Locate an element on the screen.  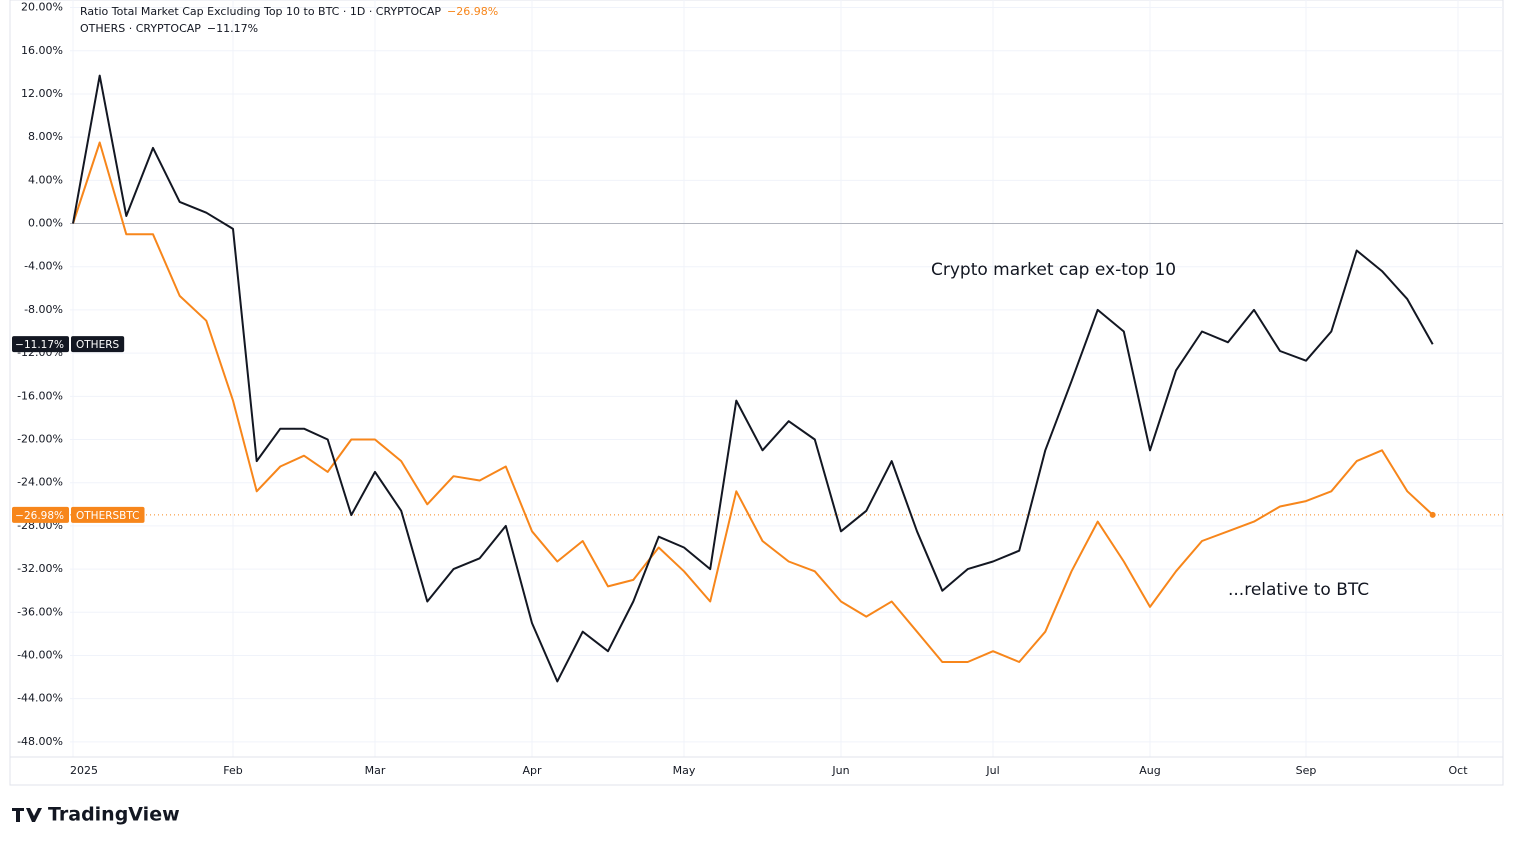
y-tick-label: -48.00% is located at coordinates (40, 741).